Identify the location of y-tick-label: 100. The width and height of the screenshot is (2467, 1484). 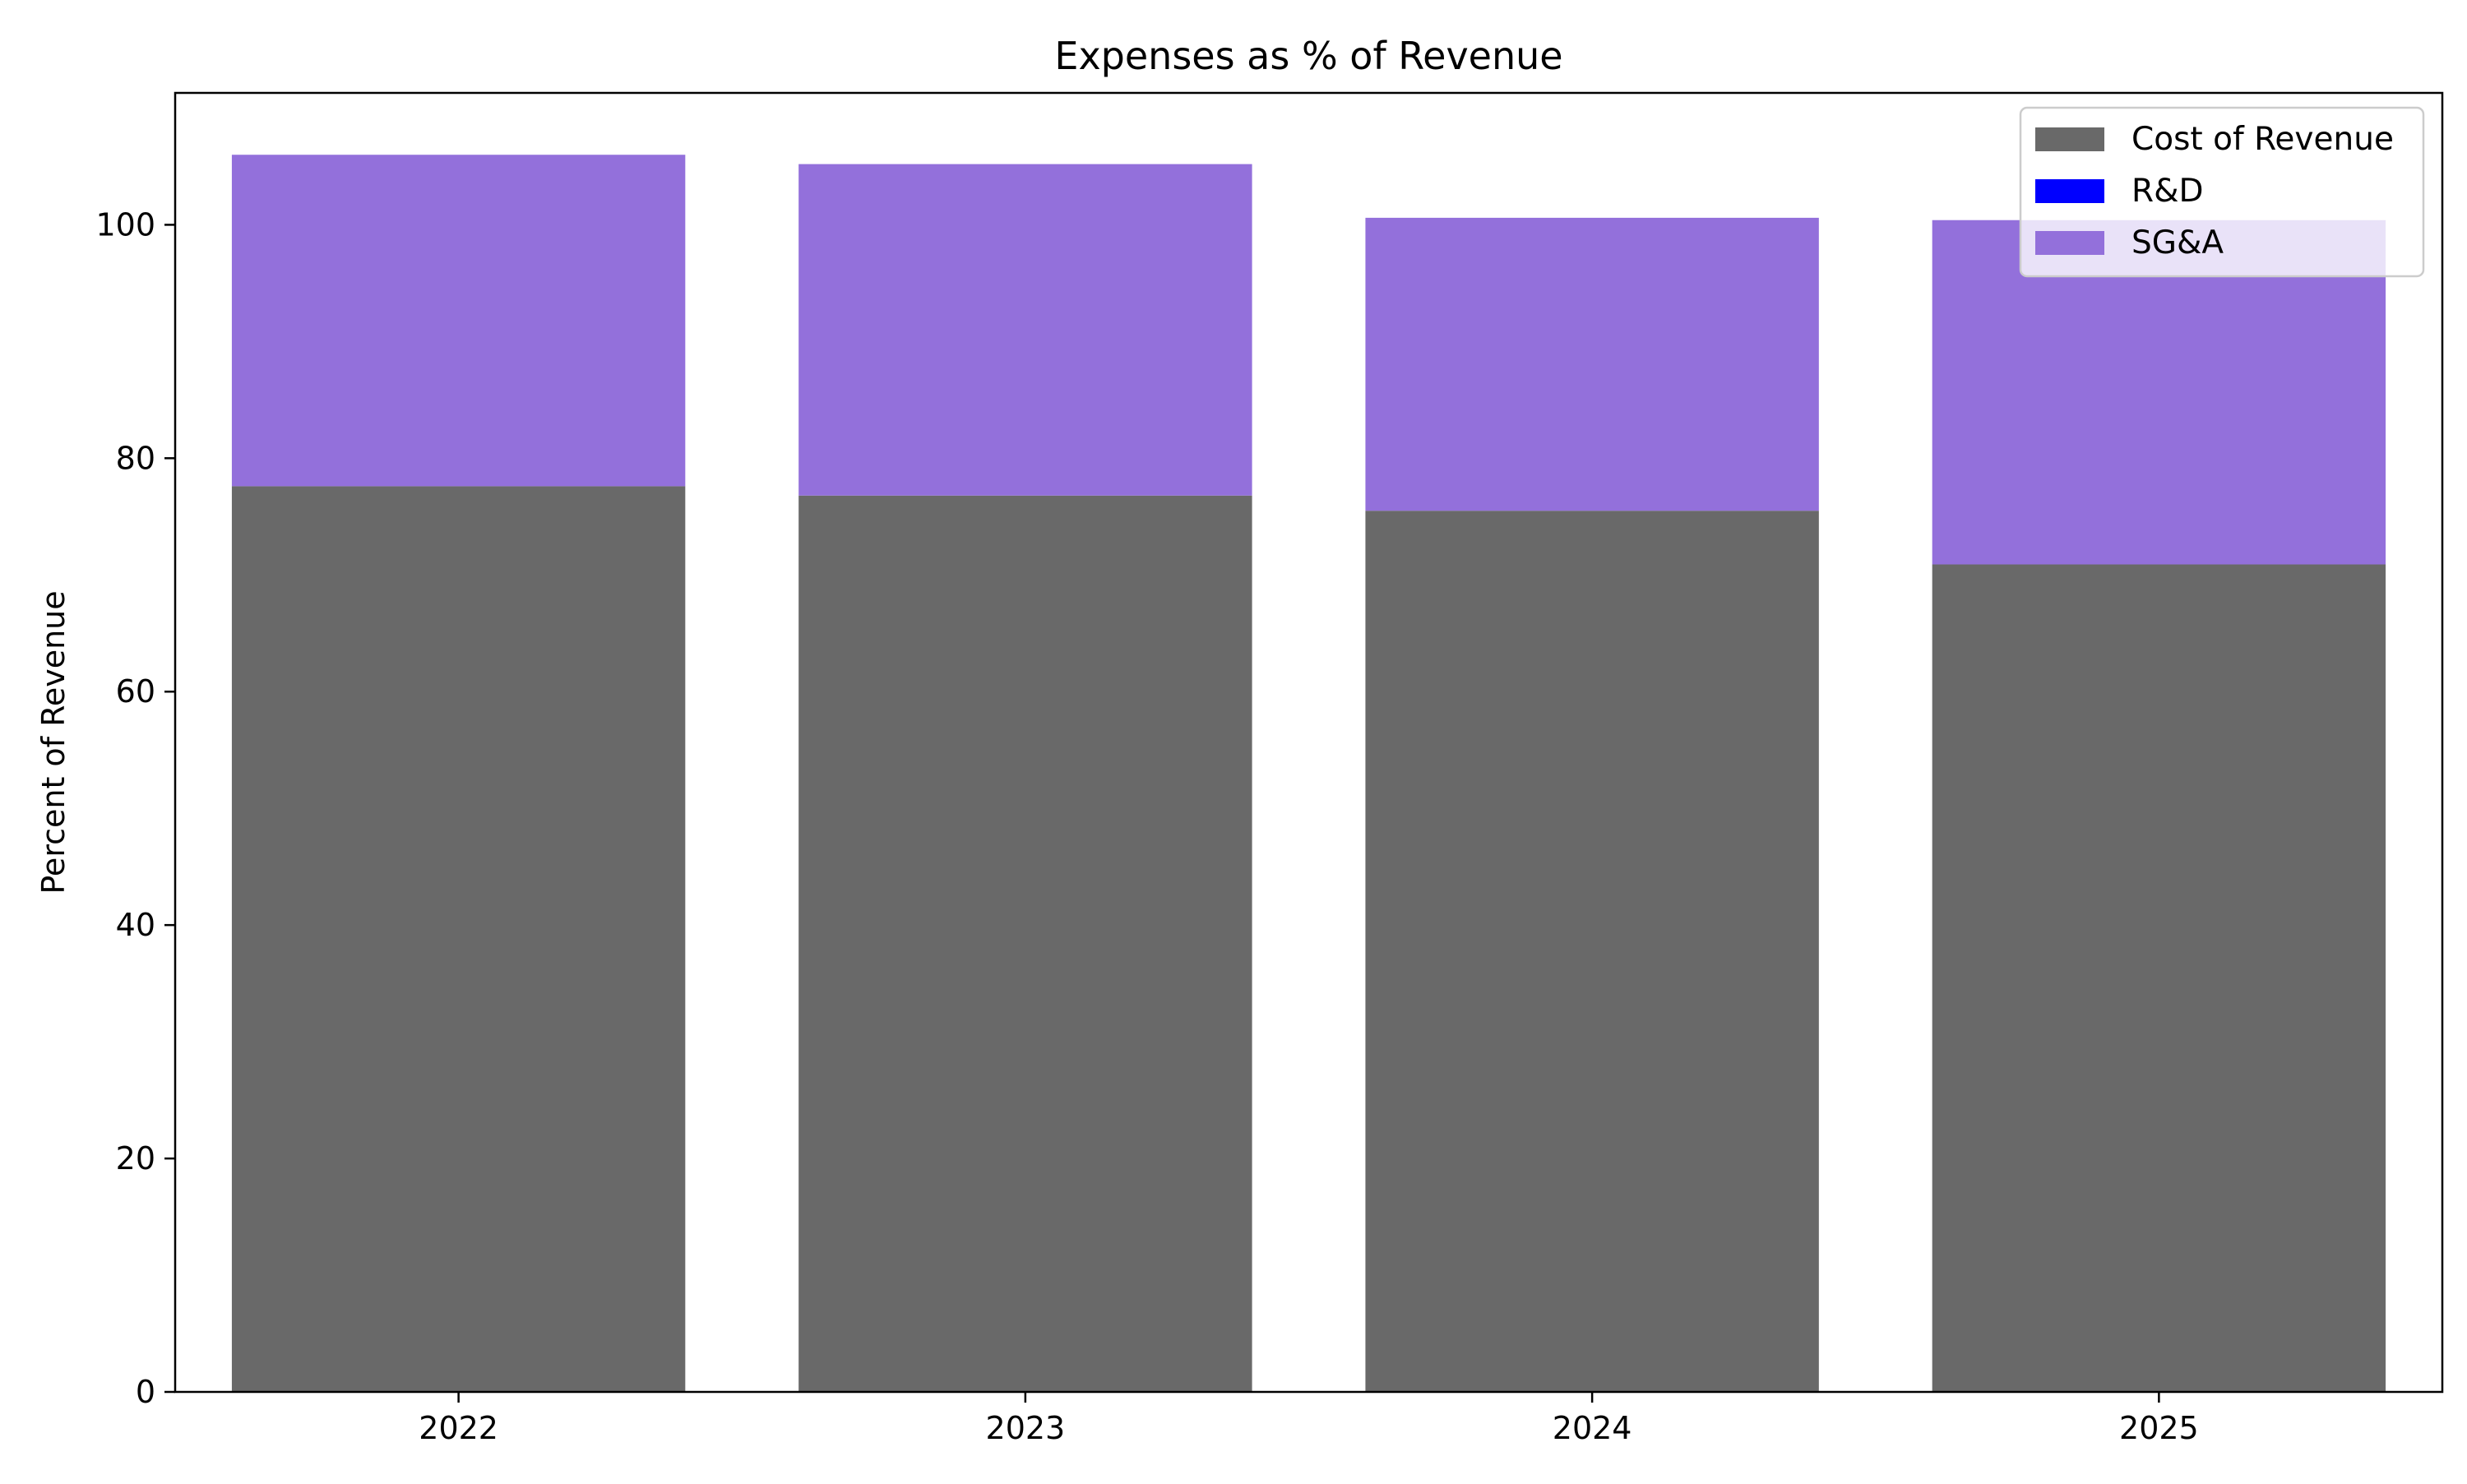
(125, 224).